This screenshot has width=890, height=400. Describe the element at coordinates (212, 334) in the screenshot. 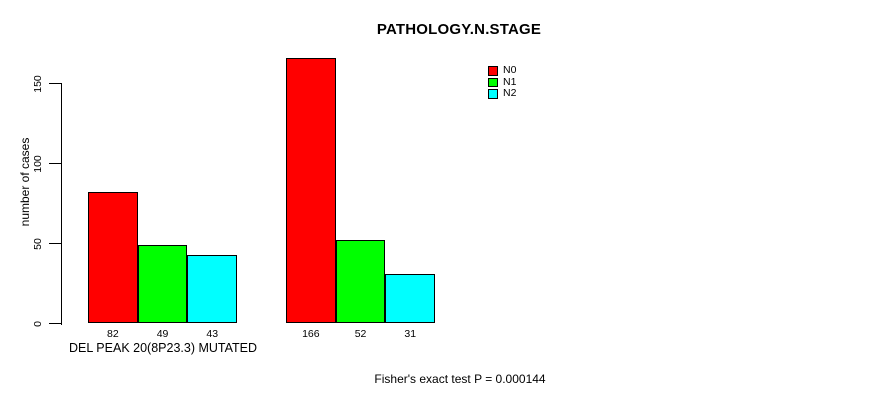

I see `bar-value-label-group1-n2: 43` at that location.